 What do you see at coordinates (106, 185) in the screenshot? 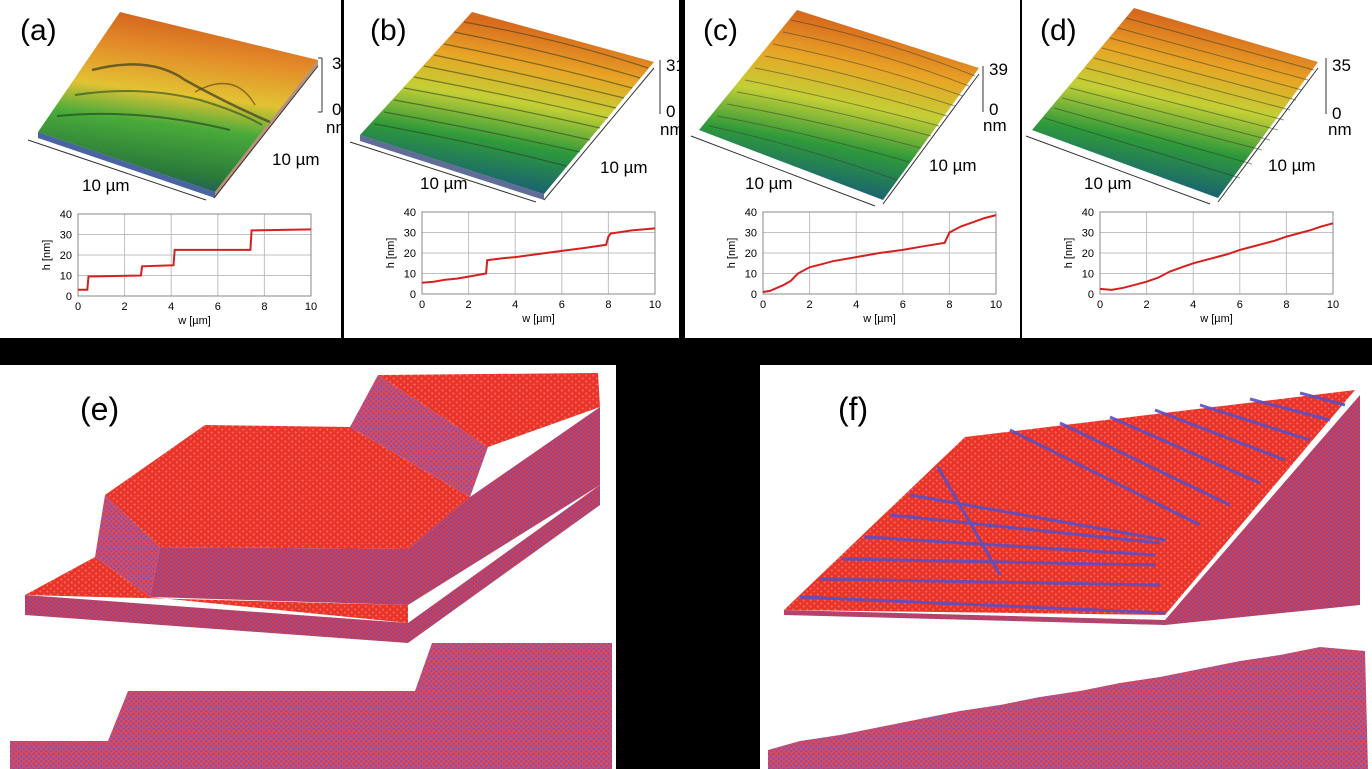
I see `x-dimension-a: 10 µm` at bounding box center [106, 185].